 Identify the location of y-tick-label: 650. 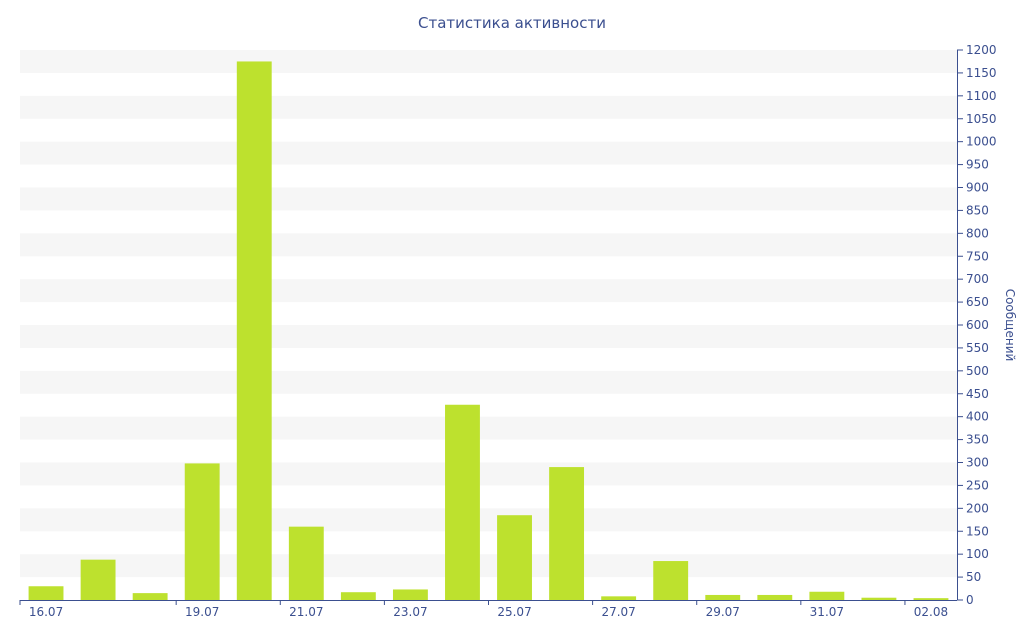
(977, 302).